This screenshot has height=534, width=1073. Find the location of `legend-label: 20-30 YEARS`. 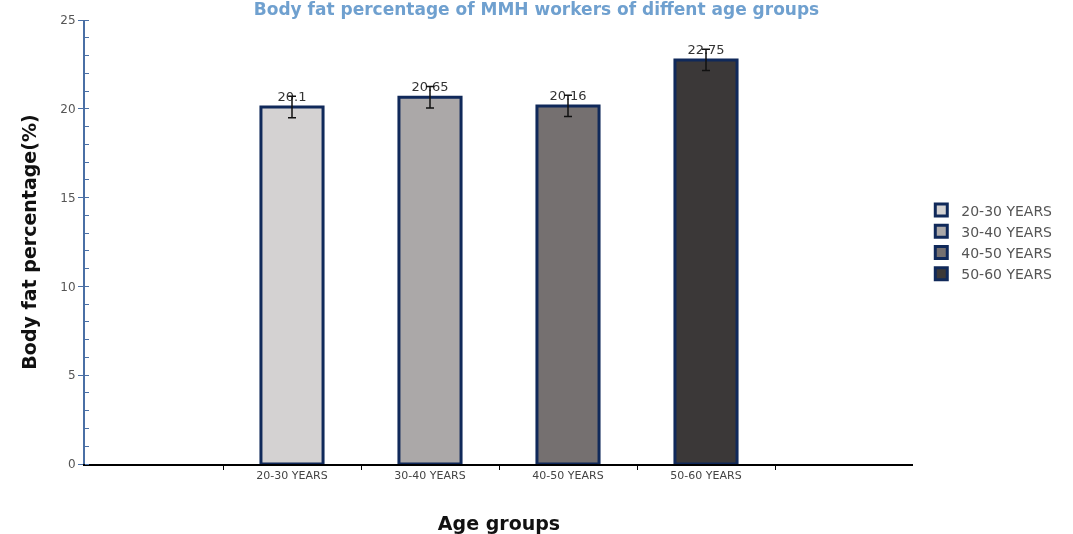

legend-label: 20-30 YEARS is located at coordinates (1007, 210).